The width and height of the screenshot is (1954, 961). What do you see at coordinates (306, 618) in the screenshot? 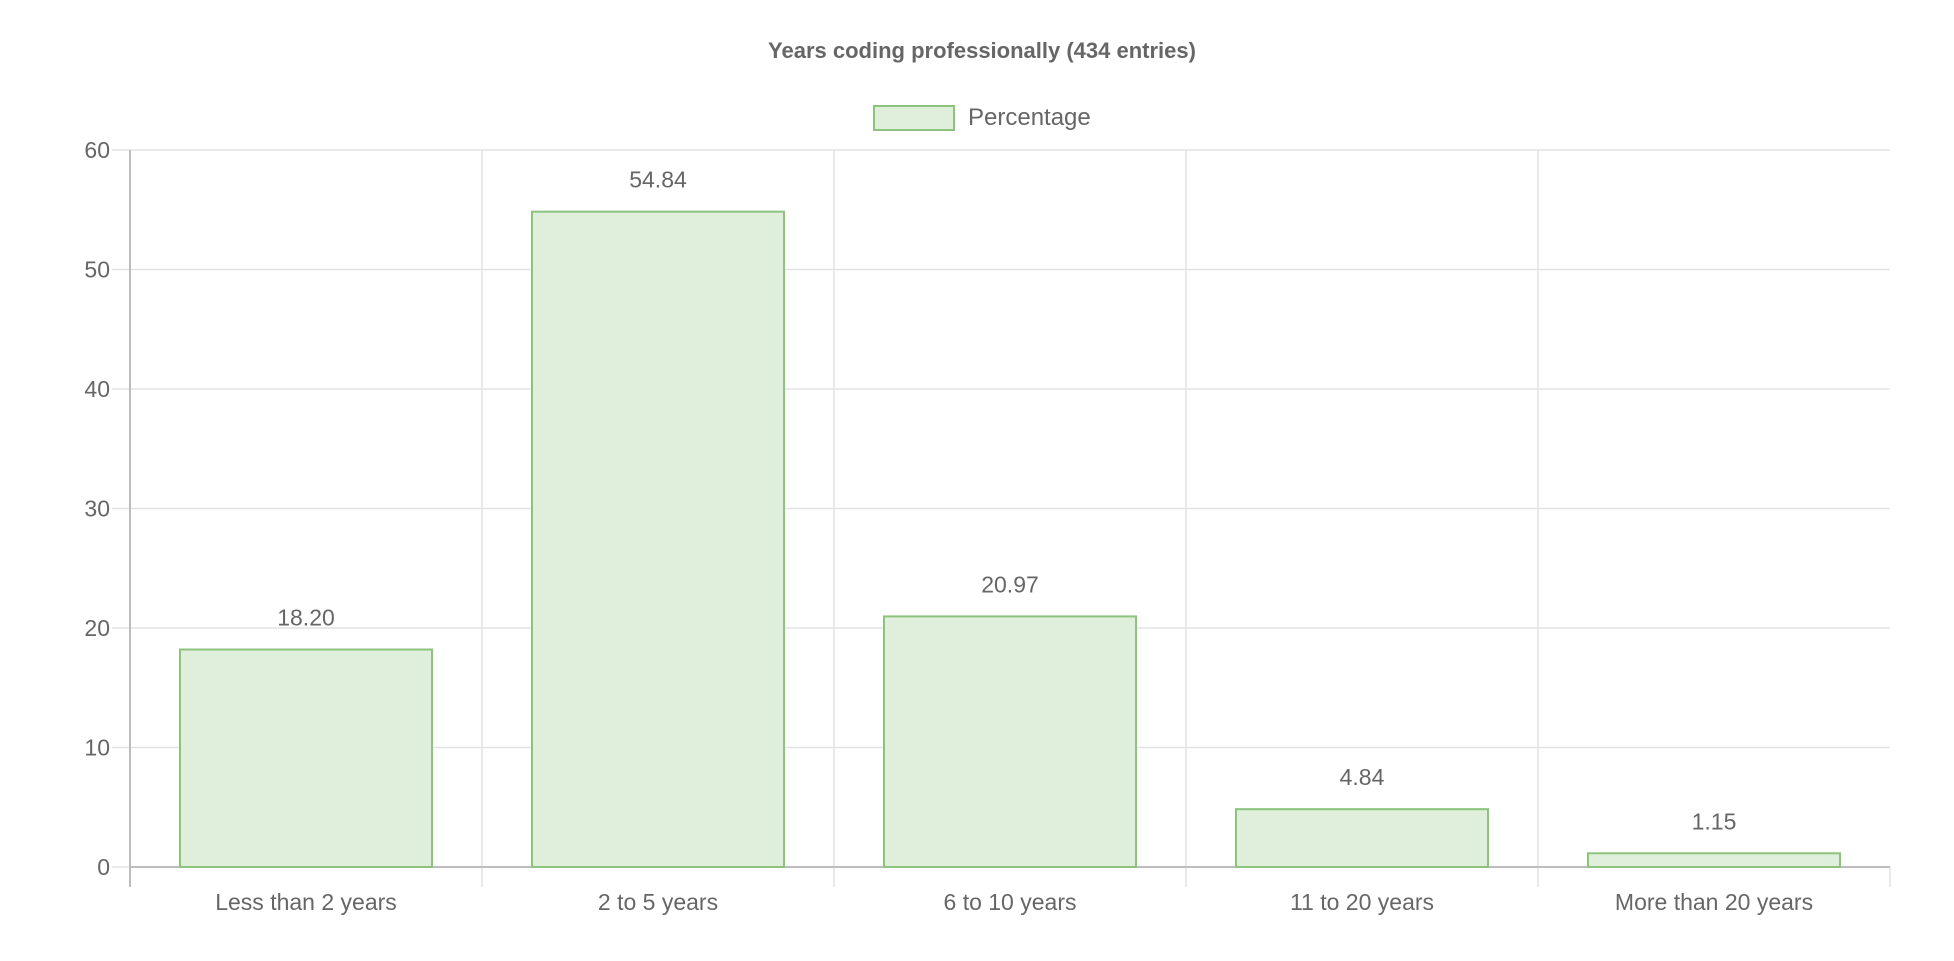
I see `bar-value-label: 18.20` at bounding box center [306, 618].